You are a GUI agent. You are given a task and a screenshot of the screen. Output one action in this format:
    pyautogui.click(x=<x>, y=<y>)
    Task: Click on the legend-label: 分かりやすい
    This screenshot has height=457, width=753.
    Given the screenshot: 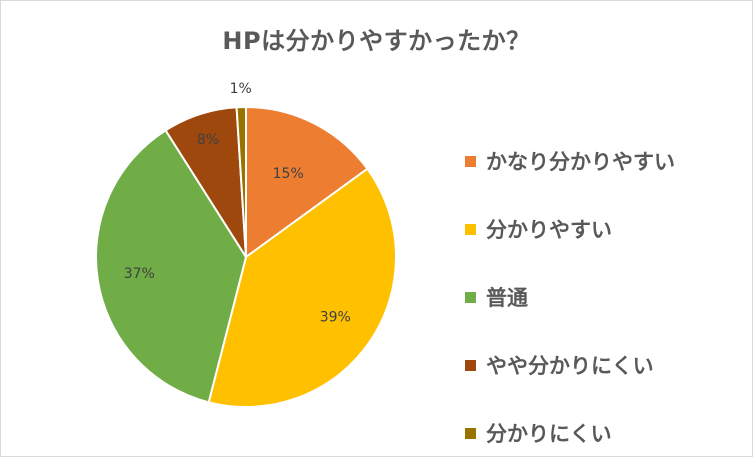 What is the action you would take?
    pyautogui.click(x=549, y=230)
    